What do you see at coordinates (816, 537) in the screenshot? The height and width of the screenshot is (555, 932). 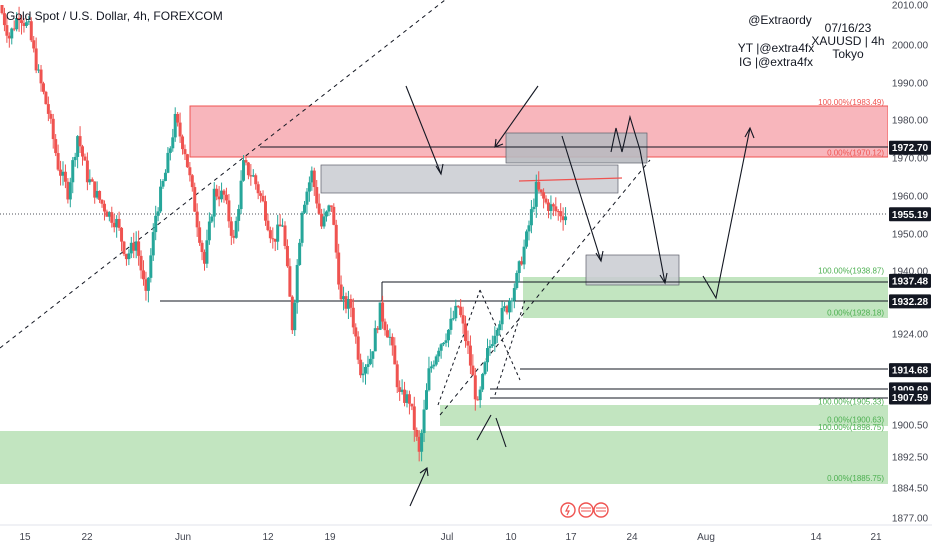 I see `x-tick-label: 14` at bounding box center [816, 537].